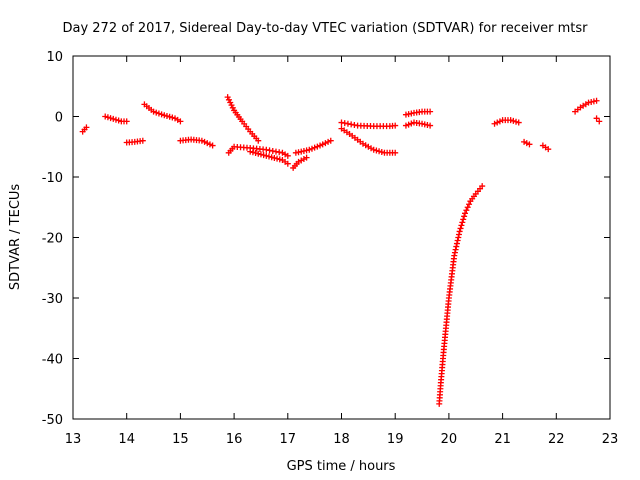 This screenshot has height=480, width=640. Describe the element at coordinates (52, 299) in the screenshot. I see `y-tick-label: -30` at that location.